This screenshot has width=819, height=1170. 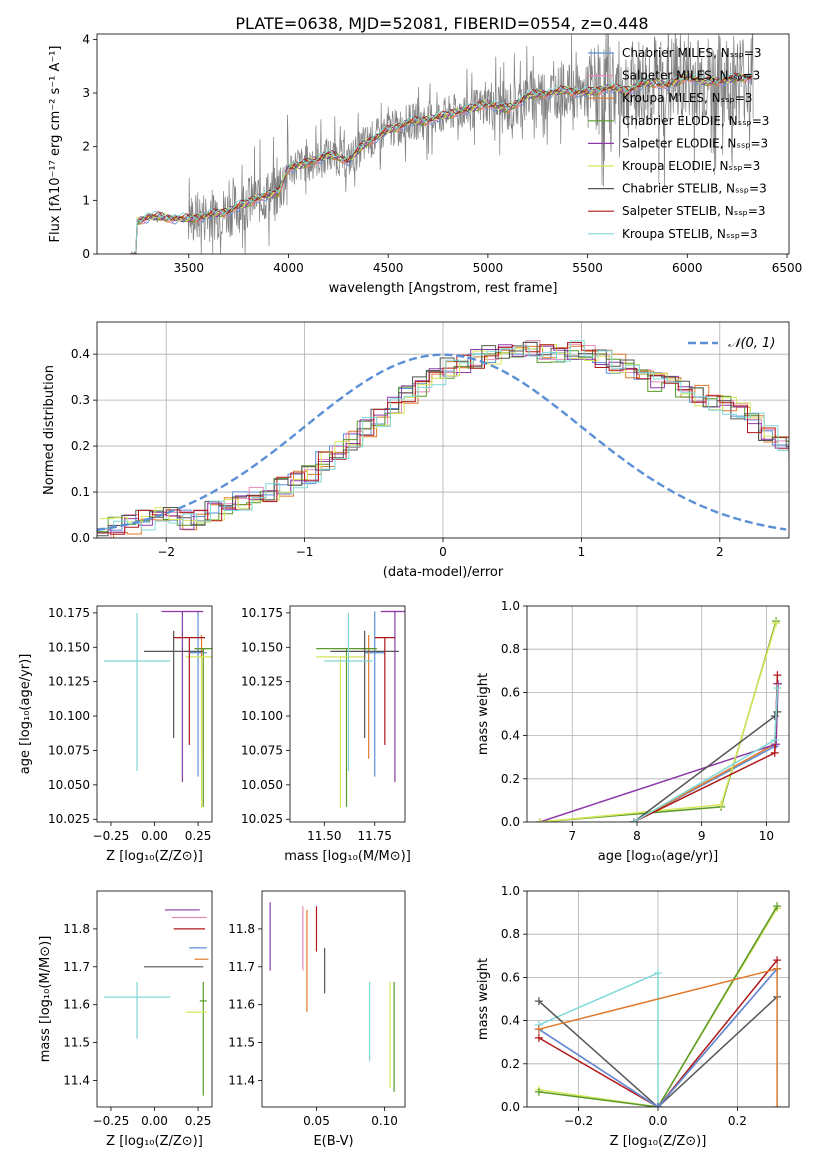 I want to click on y-tick-label: 0.3, so click(x=80, y=400).